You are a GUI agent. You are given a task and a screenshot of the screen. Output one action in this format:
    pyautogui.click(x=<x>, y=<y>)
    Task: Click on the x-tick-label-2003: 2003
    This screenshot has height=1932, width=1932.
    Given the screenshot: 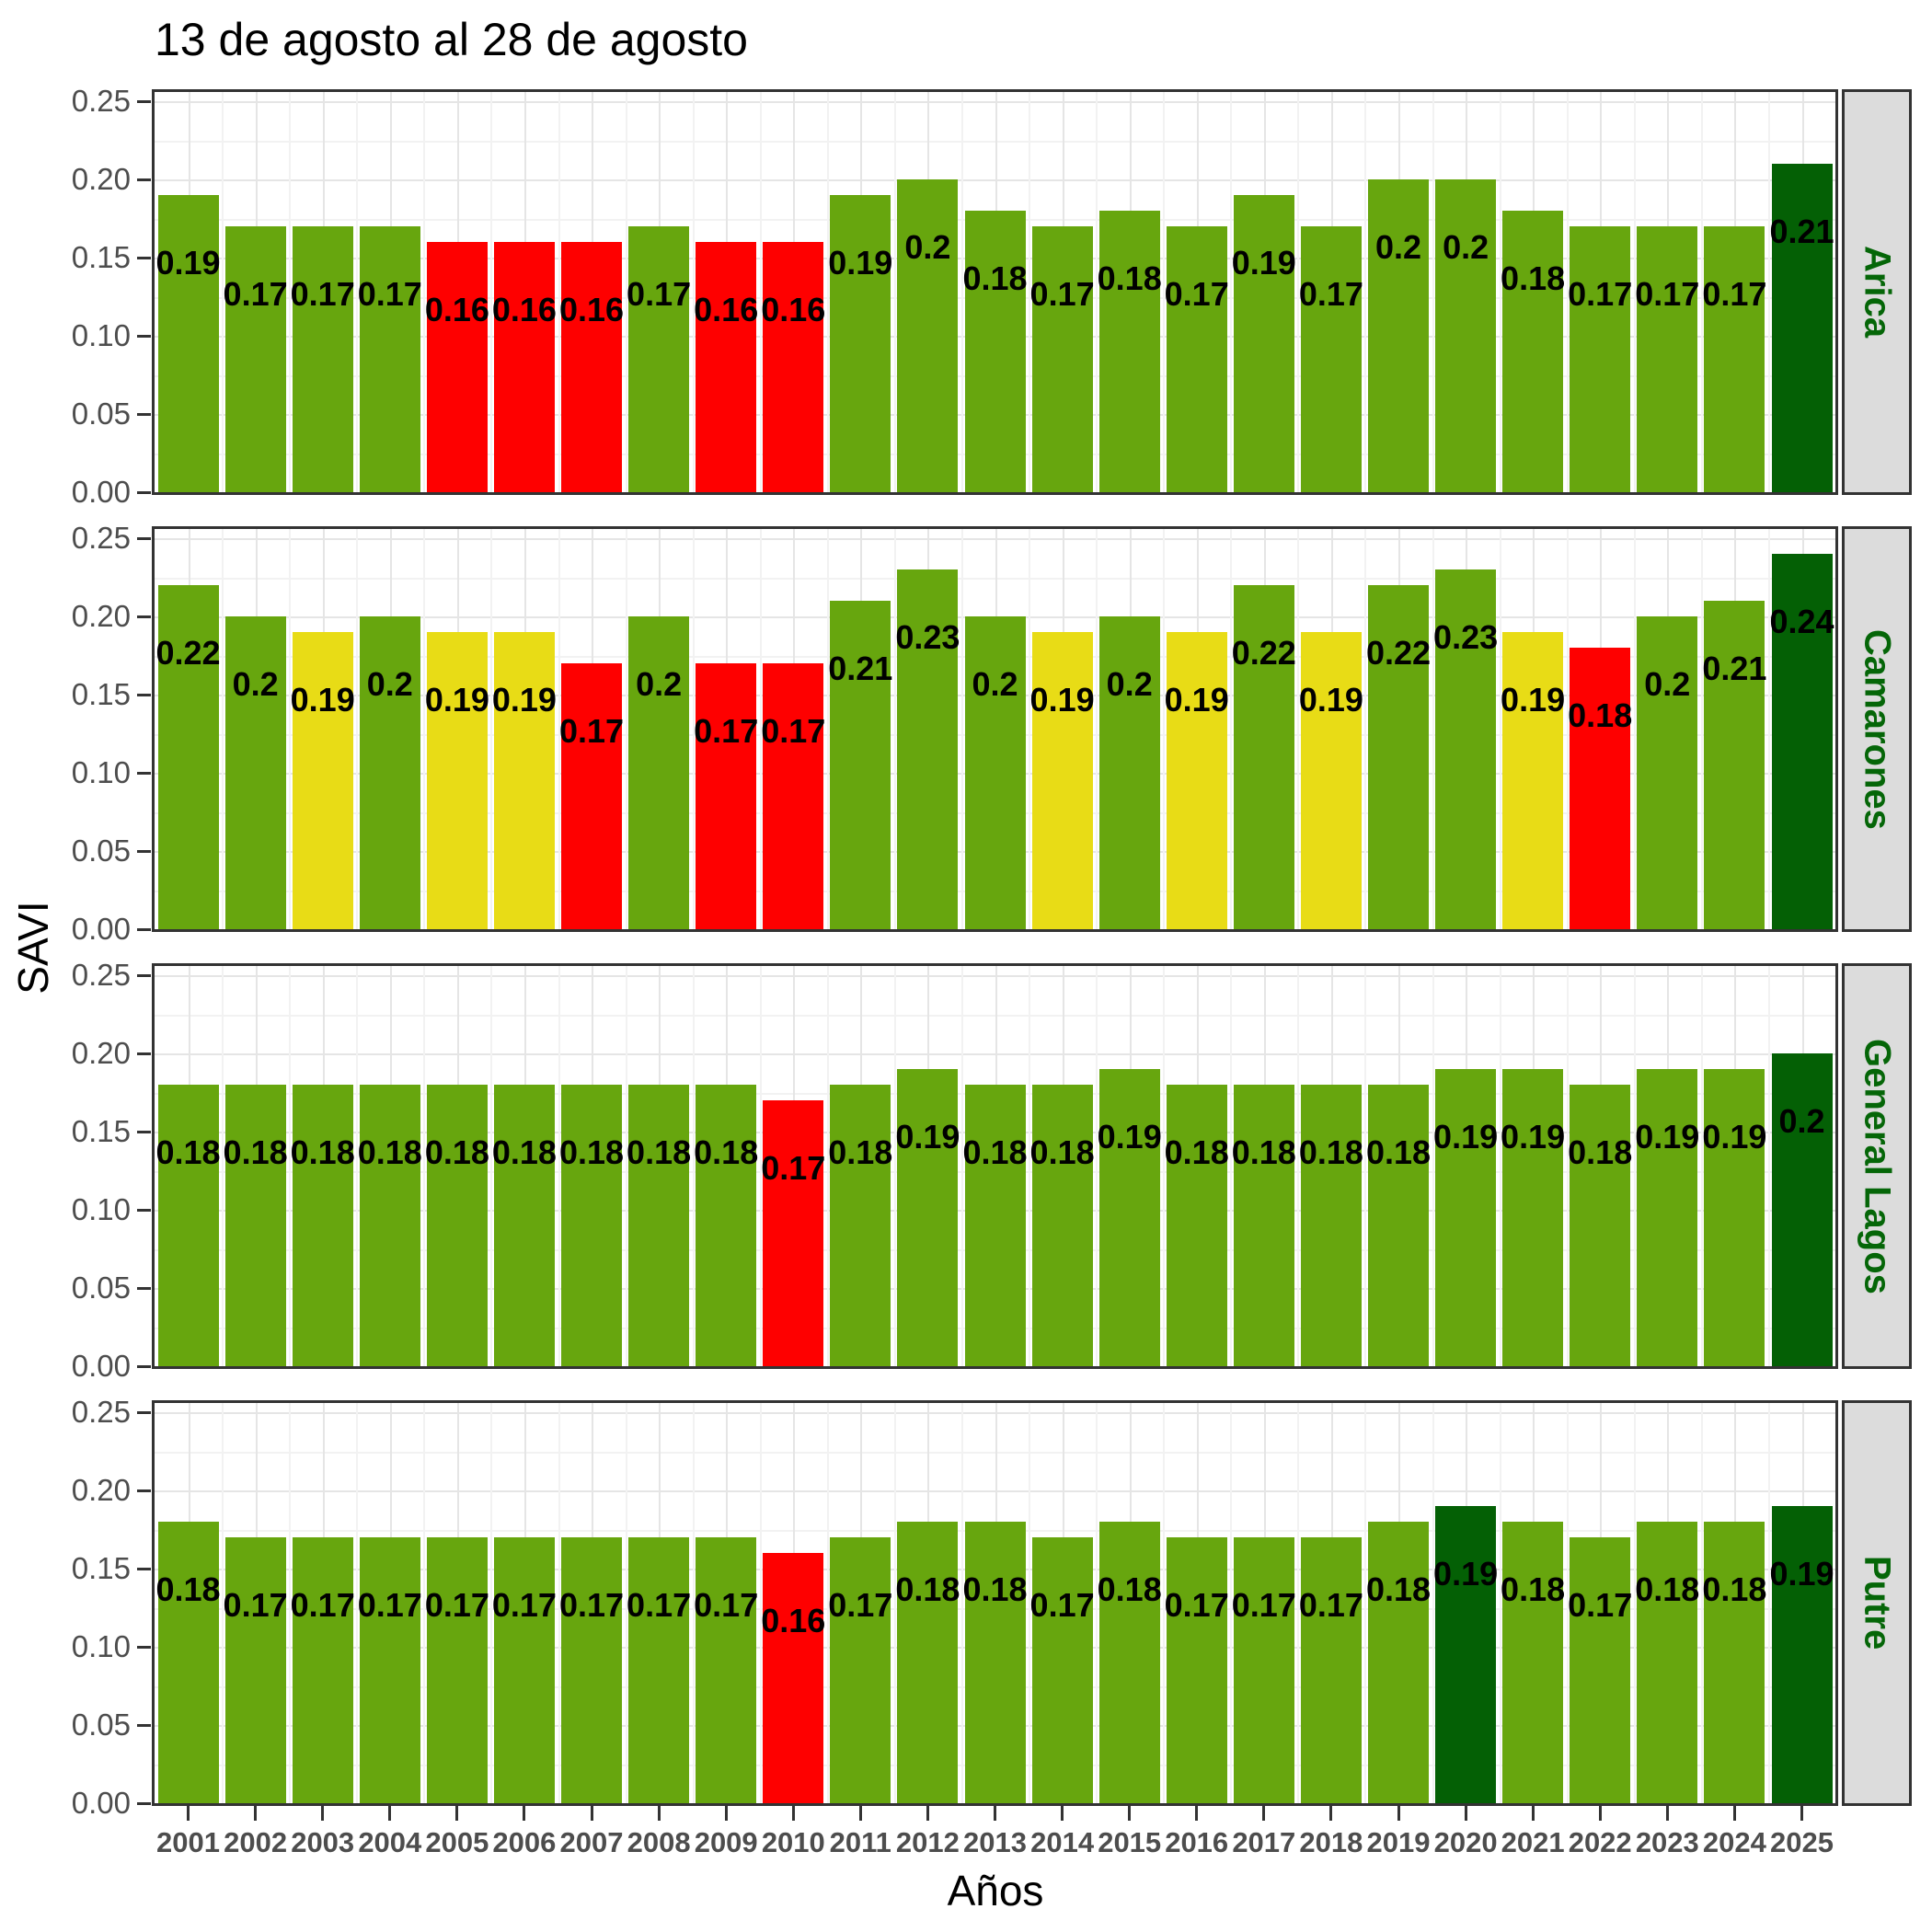 What is the action you would take?
    pyautogui.click(x=323, y=1842)
    